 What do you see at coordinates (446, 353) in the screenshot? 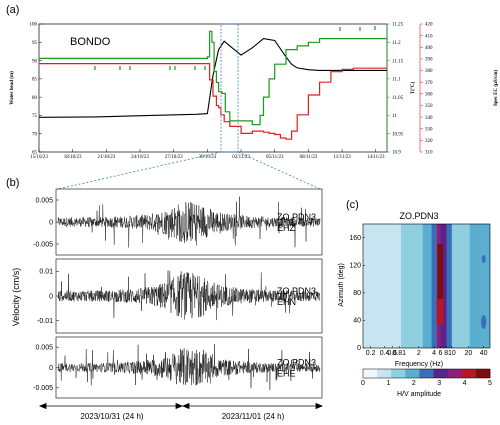
I see `hv-x-tick-label: 8` at bounding box center [446, 353].